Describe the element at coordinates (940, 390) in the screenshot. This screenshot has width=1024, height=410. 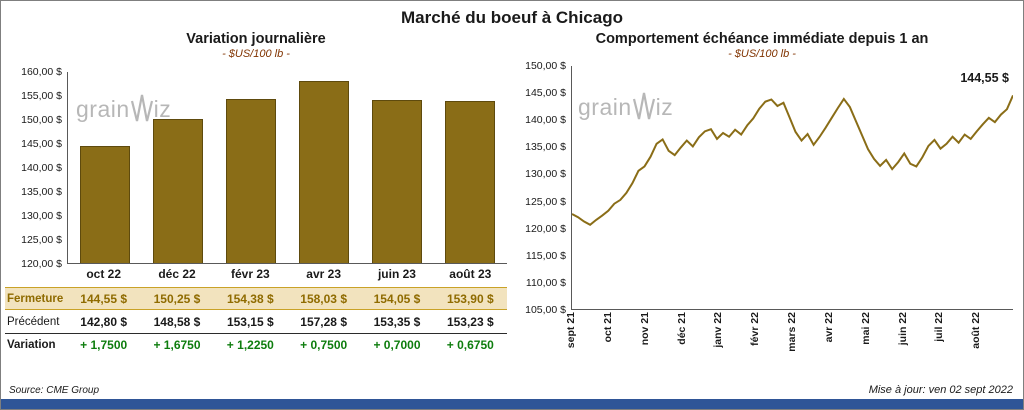
I see `update-note: Mise à jour: ven 02 sept 2022` at that location.